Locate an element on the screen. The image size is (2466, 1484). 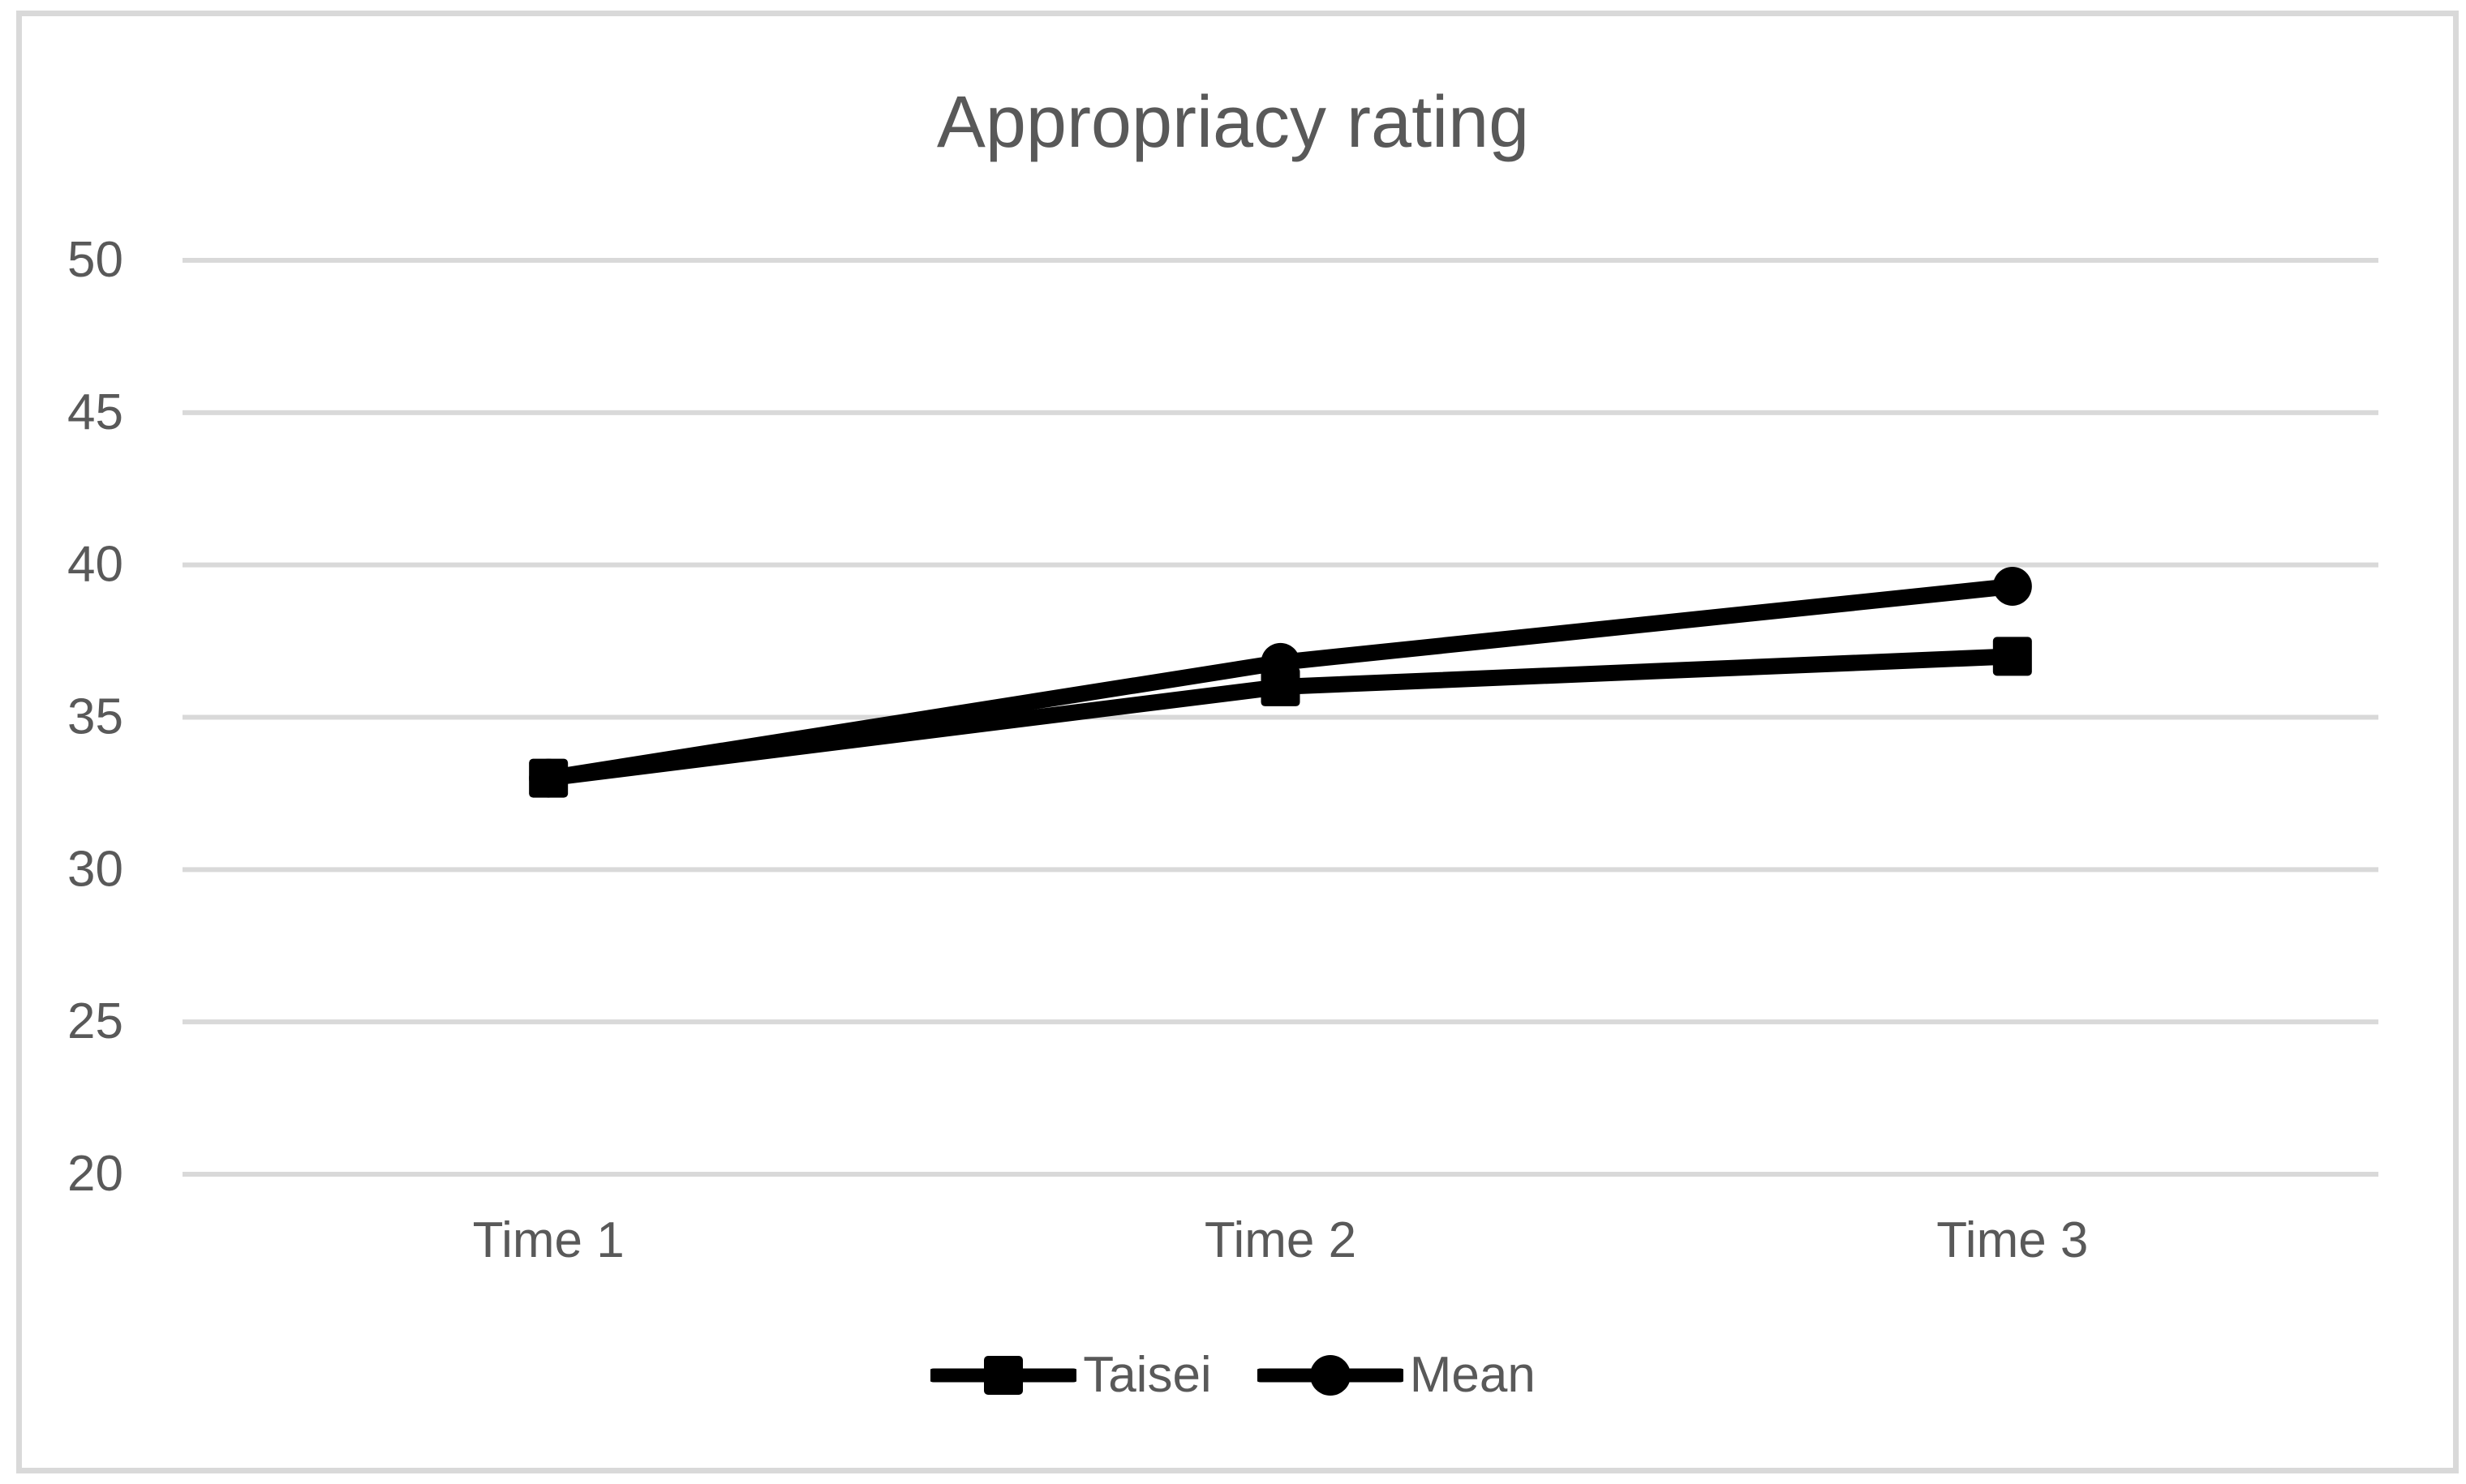
legend-item-mean: Mean is located at coordinates (1396, 1375).